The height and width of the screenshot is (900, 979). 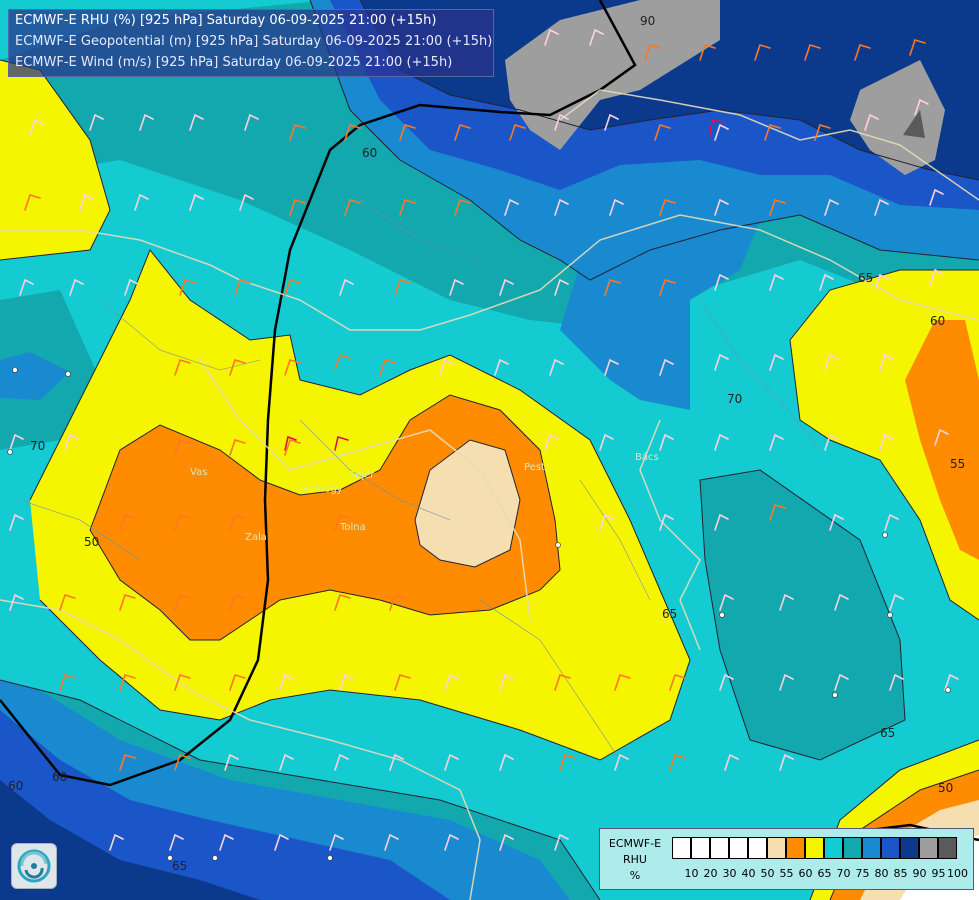 What do you see at coordinates (35, 376) in the screenshot?
I see `rhu-field-75-west` at bounding box center [35, 376].